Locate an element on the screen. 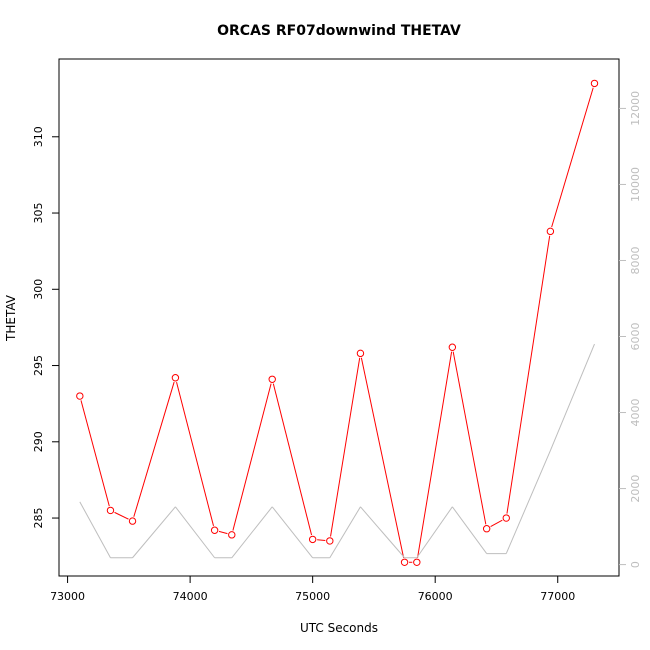 Image resolution: width=650 pixels, height=650 pixels. x-tick-label: 76000 is located at coordinates (435, 596).